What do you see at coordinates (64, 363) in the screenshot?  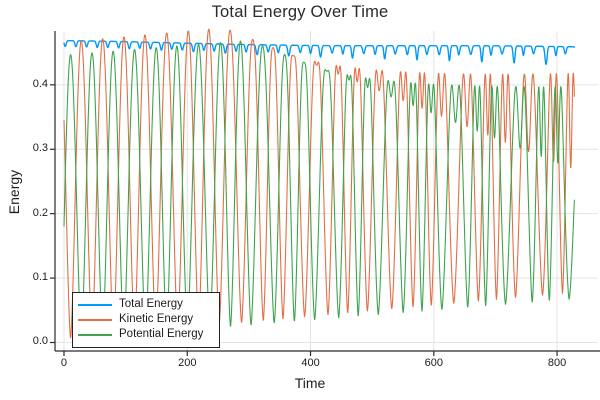 I see `x-tick-label: 0` at bounding box center [64, 363].